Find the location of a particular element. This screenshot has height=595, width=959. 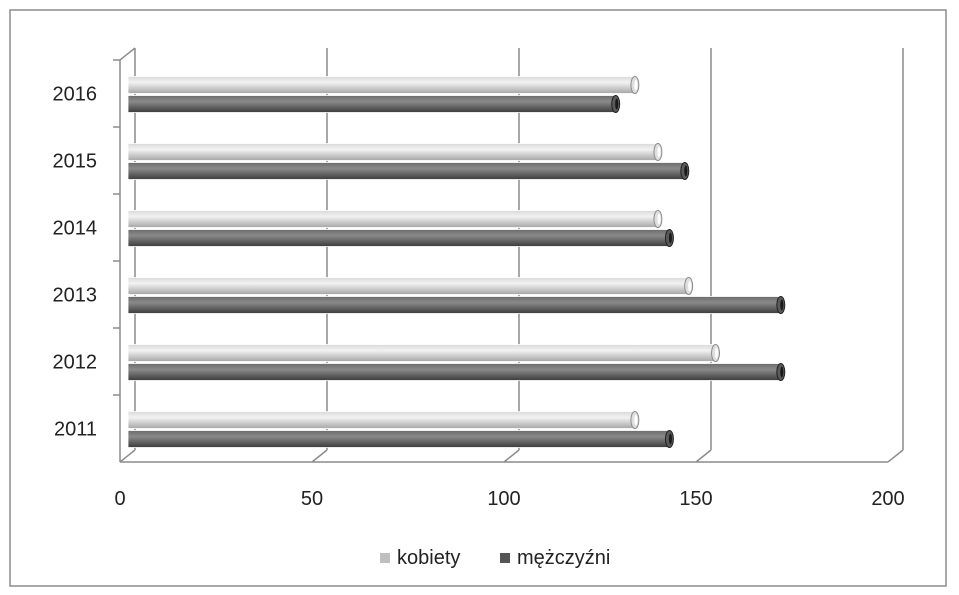

x-tick-label: 0 is located at coordinates (119, 499).